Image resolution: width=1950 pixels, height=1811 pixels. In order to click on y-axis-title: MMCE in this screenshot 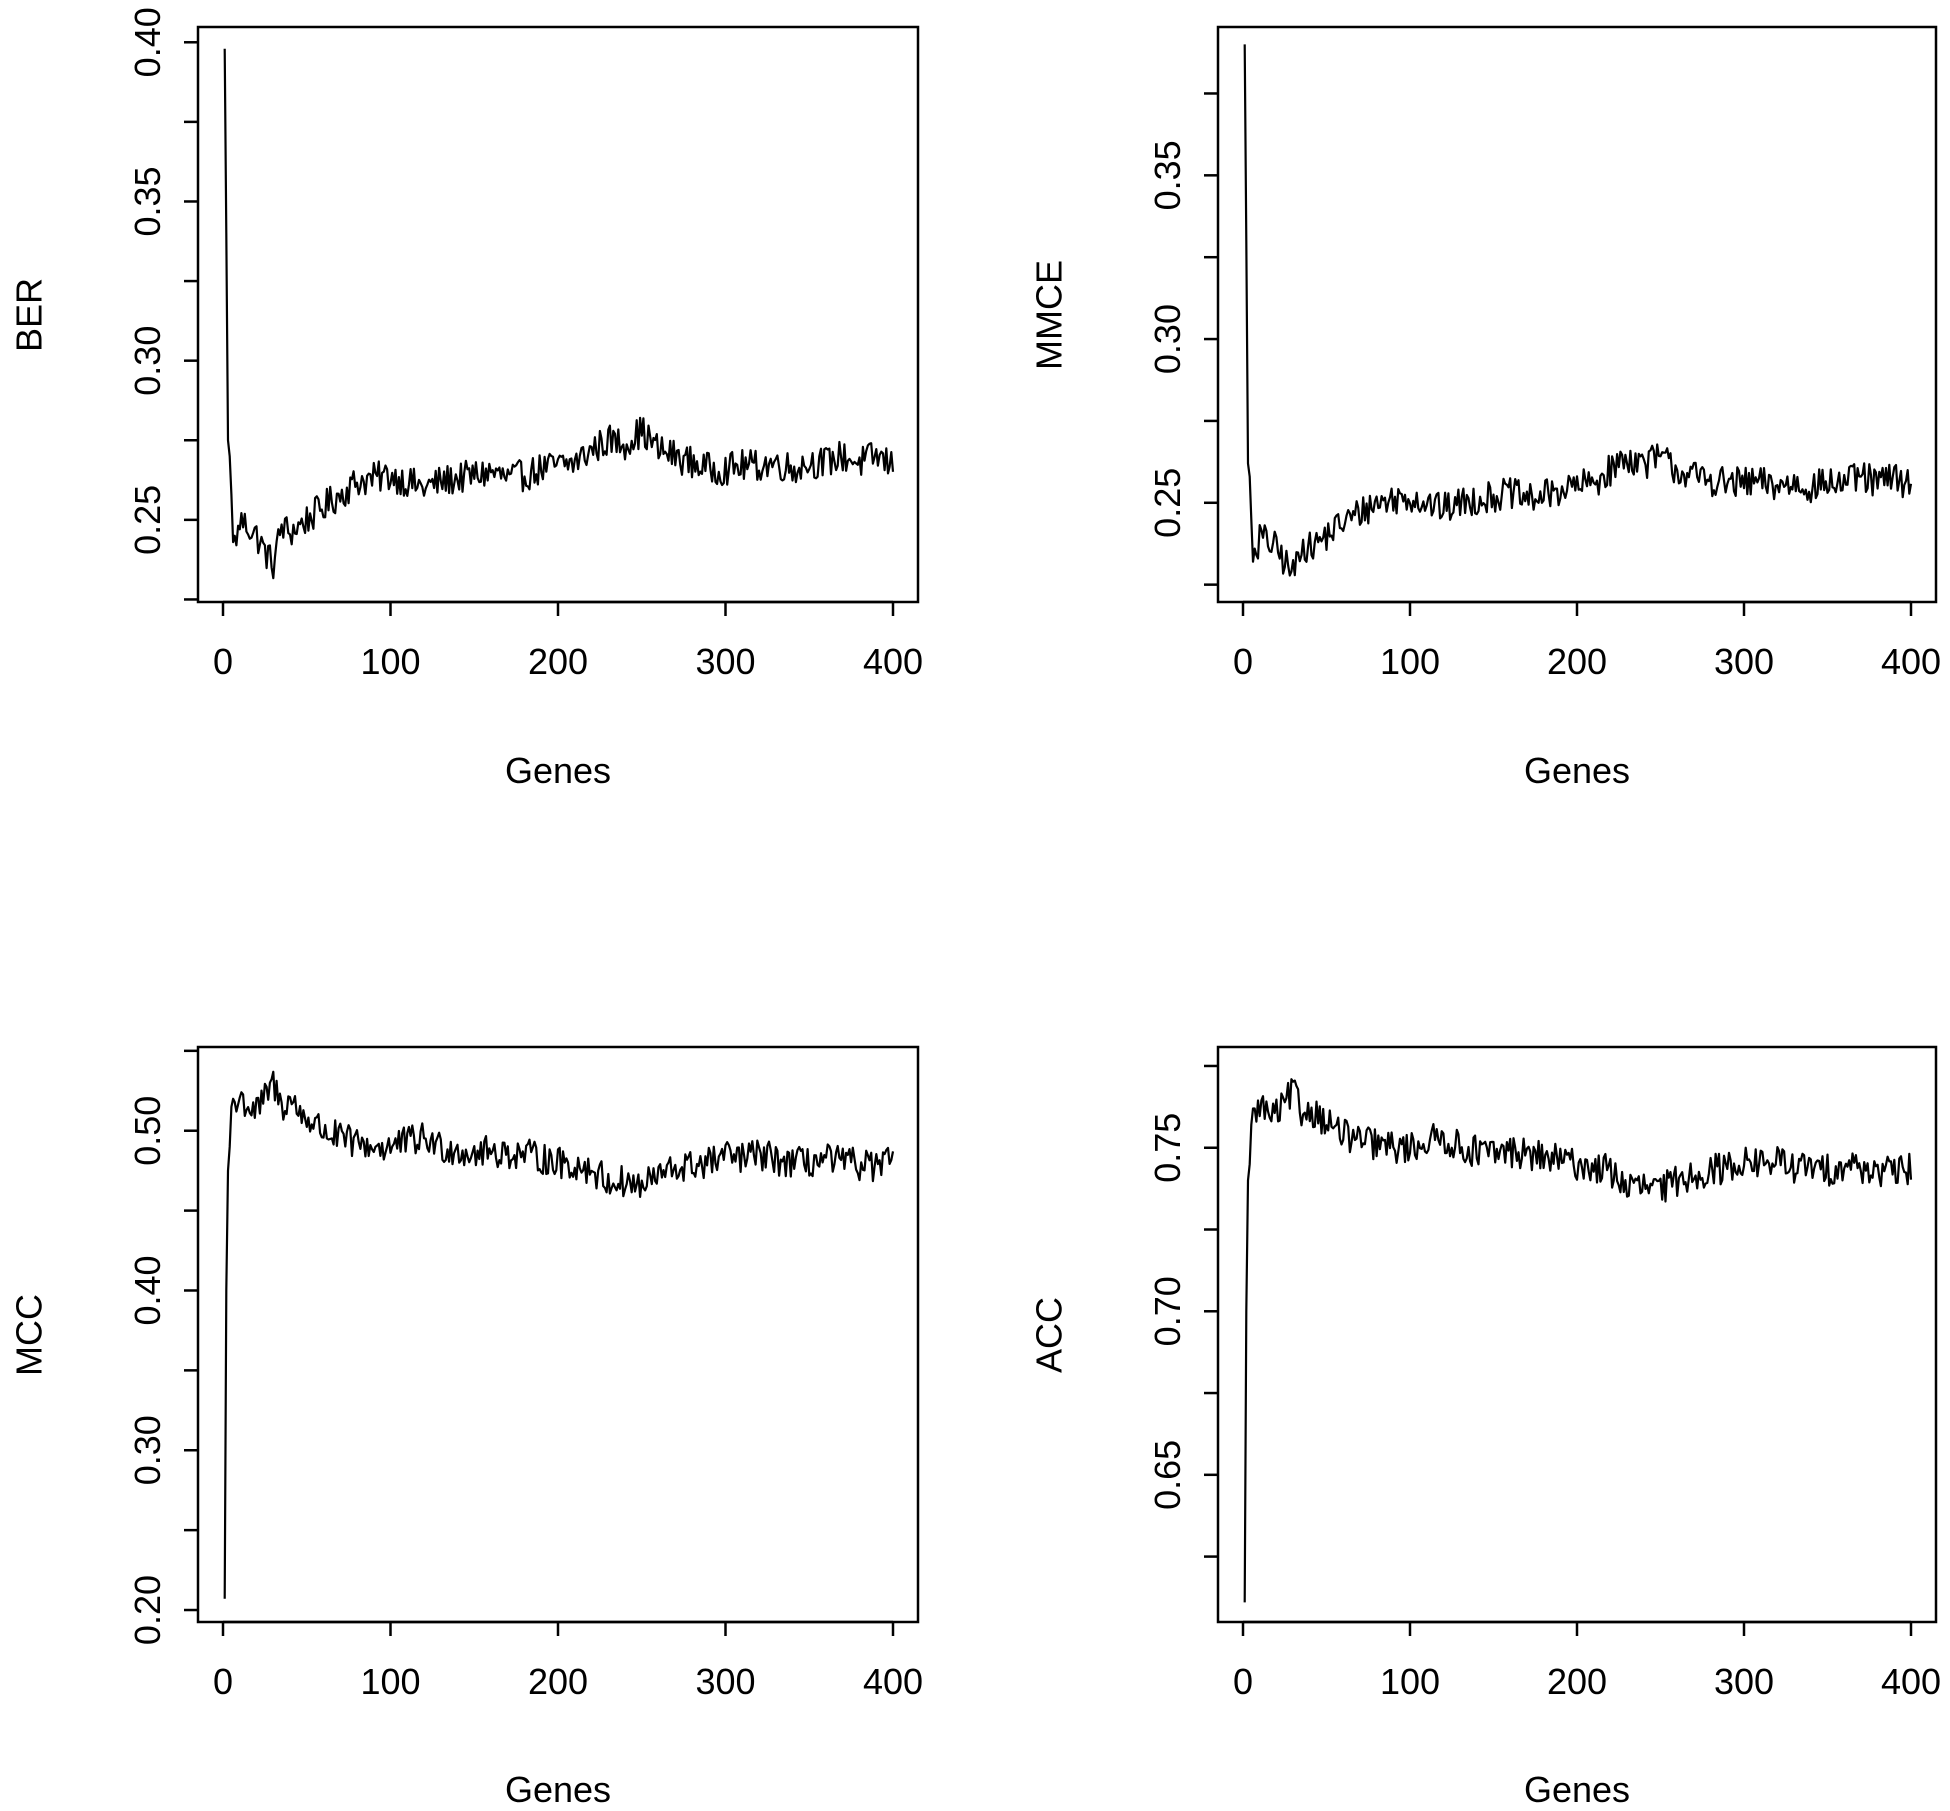, I will do `click(1049, 315)`.